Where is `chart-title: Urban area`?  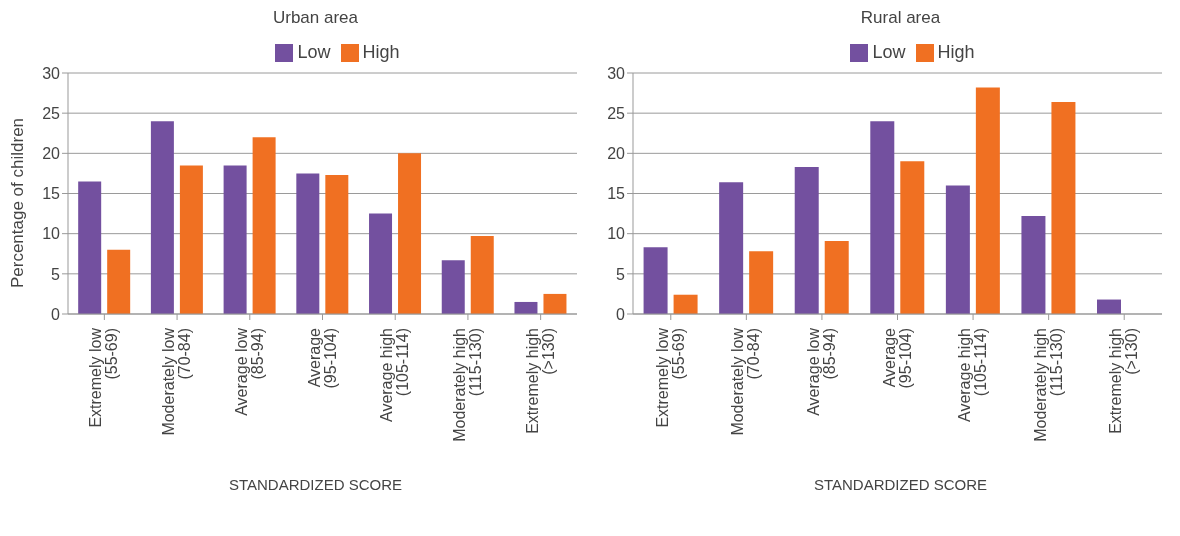 chart-title: Urban area is located at coordinates (315, 18).